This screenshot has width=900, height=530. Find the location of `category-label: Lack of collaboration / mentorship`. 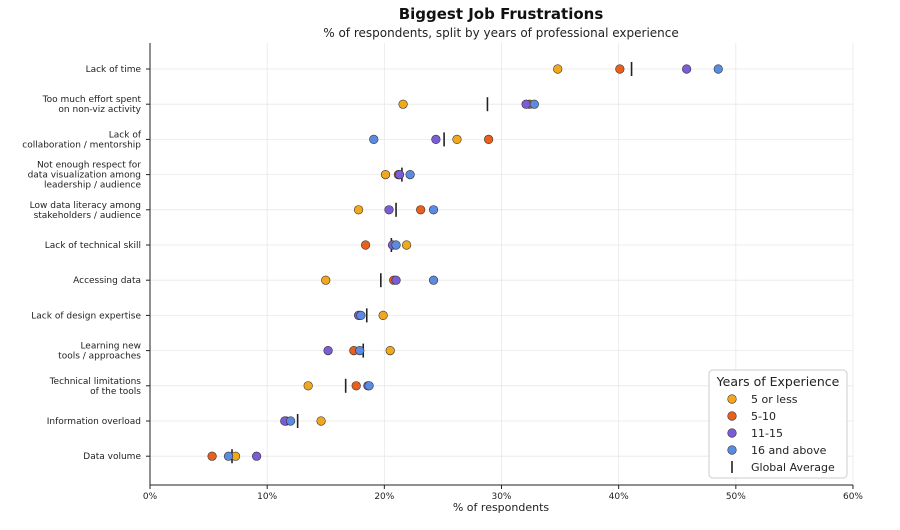

category-label: Lack of collaboration / mentorship is located at coordinates (82, 140).